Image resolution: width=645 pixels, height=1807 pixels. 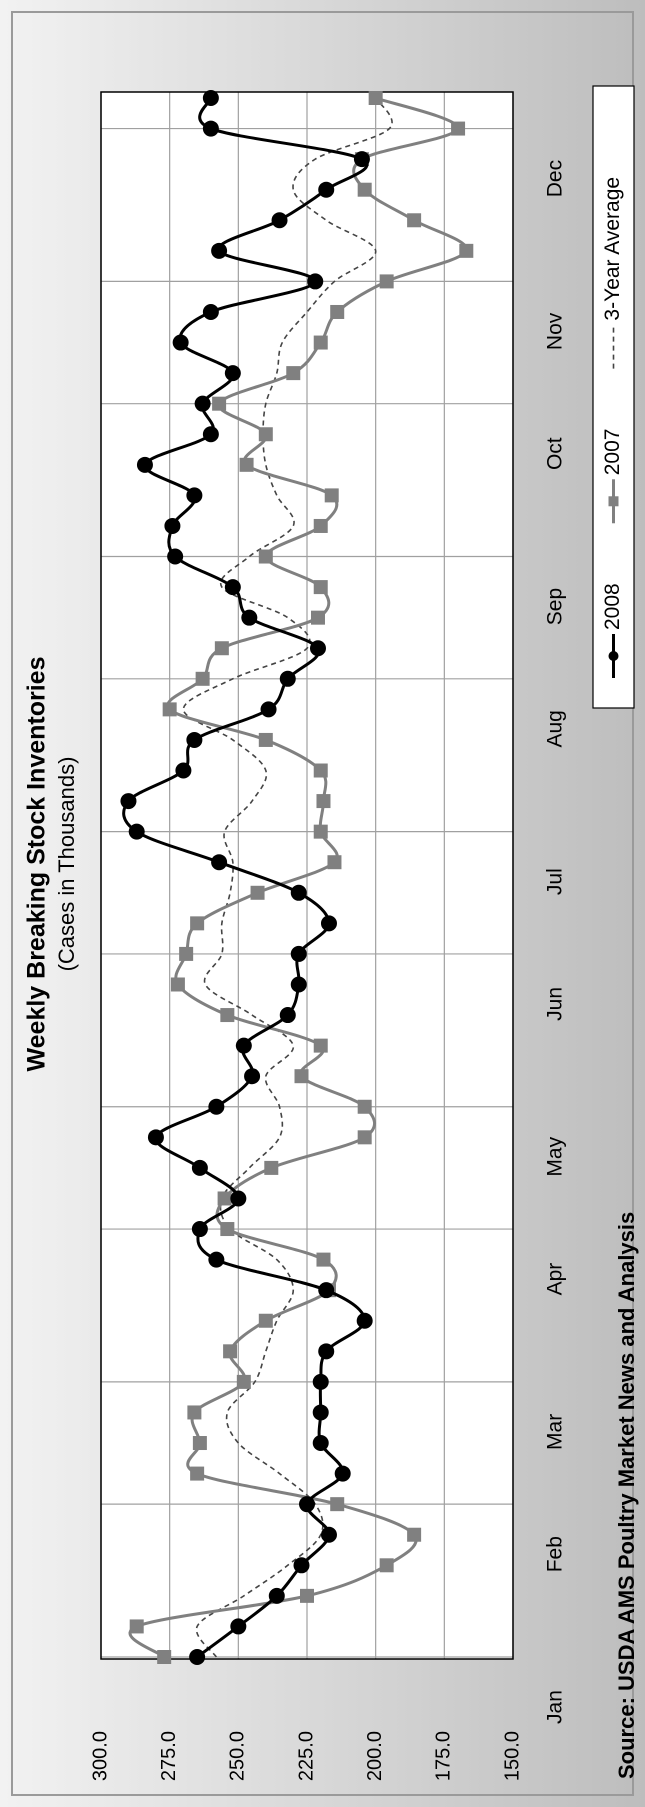 I want to click on x-tick-label: Nov, so click(x=555, y=331).